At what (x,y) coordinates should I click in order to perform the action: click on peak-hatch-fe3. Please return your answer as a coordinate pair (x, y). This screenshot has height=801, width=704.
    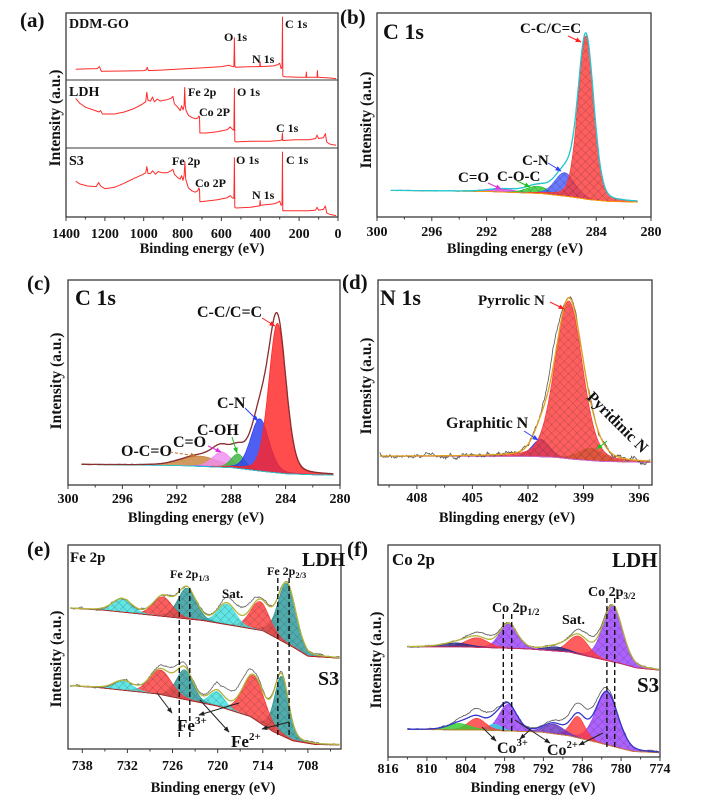
    Looking at the image, I should click on (162, 611).